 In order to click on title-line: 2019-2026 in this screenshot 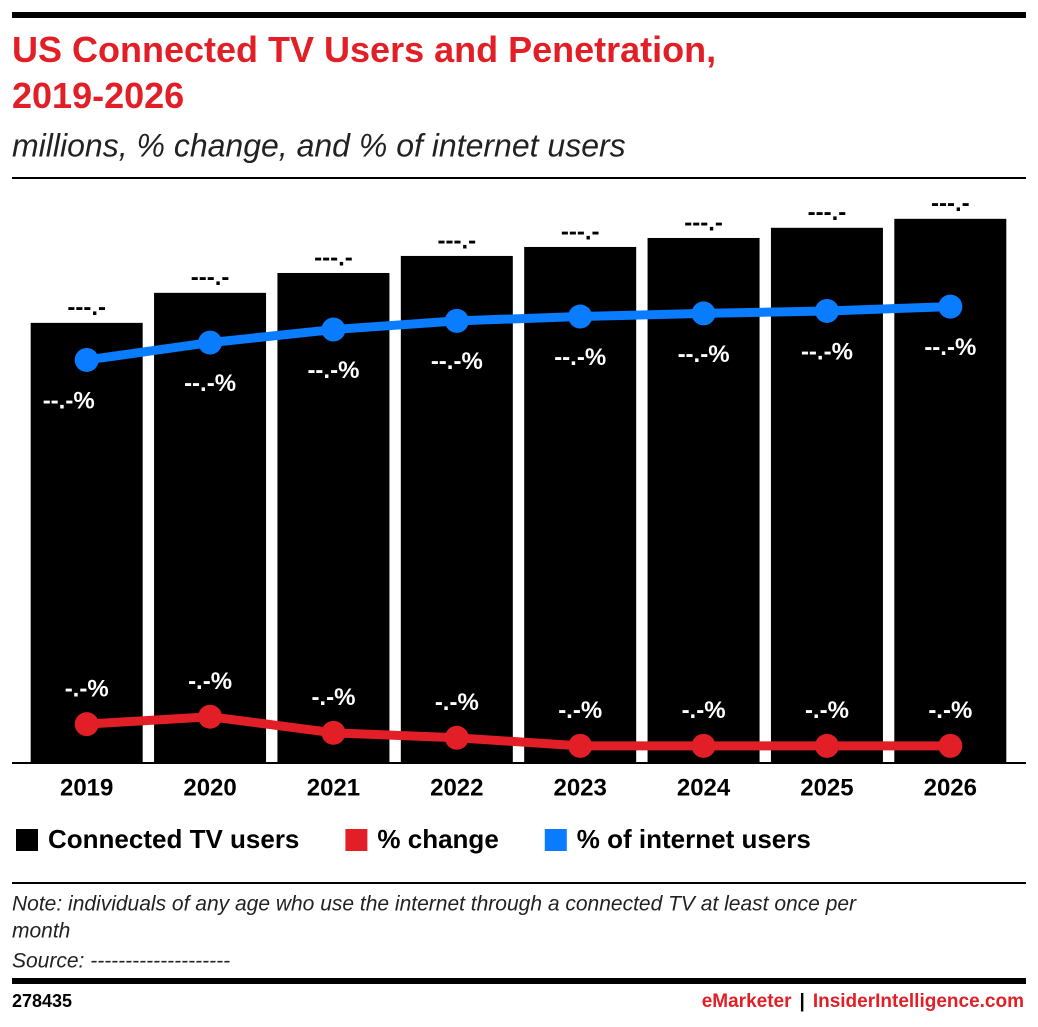, I will do `click(98, 95)`.